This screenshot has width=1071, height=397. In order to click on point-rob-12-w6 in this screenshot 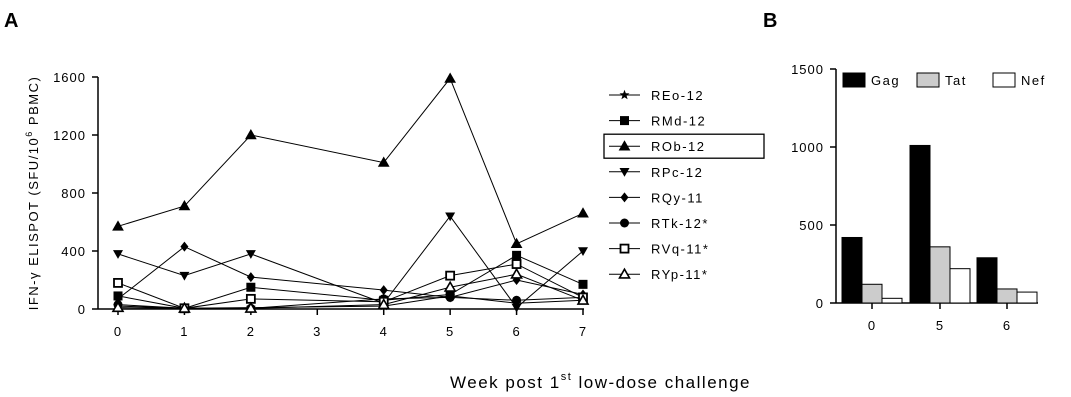, I will do `click(516, 242)`.